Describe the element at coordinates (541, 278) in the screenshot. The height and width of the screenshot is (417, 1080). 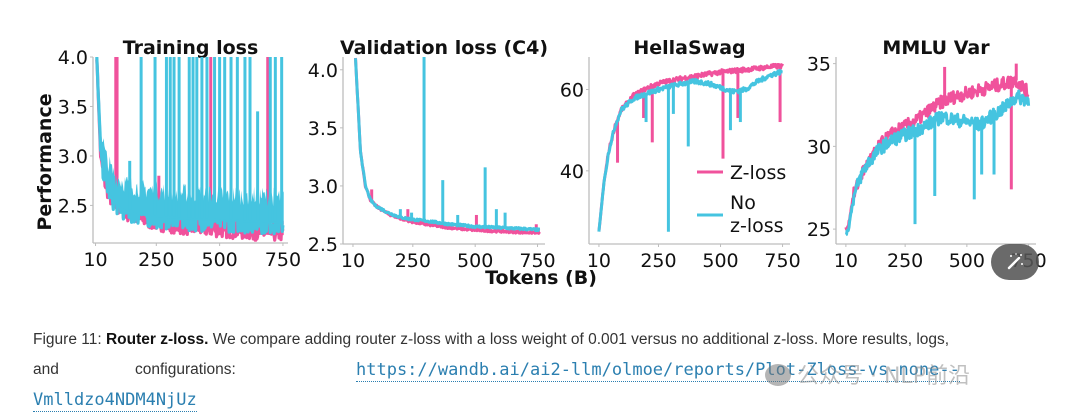
I see `shared-x-axis-label: Tokens (B)` at that location.